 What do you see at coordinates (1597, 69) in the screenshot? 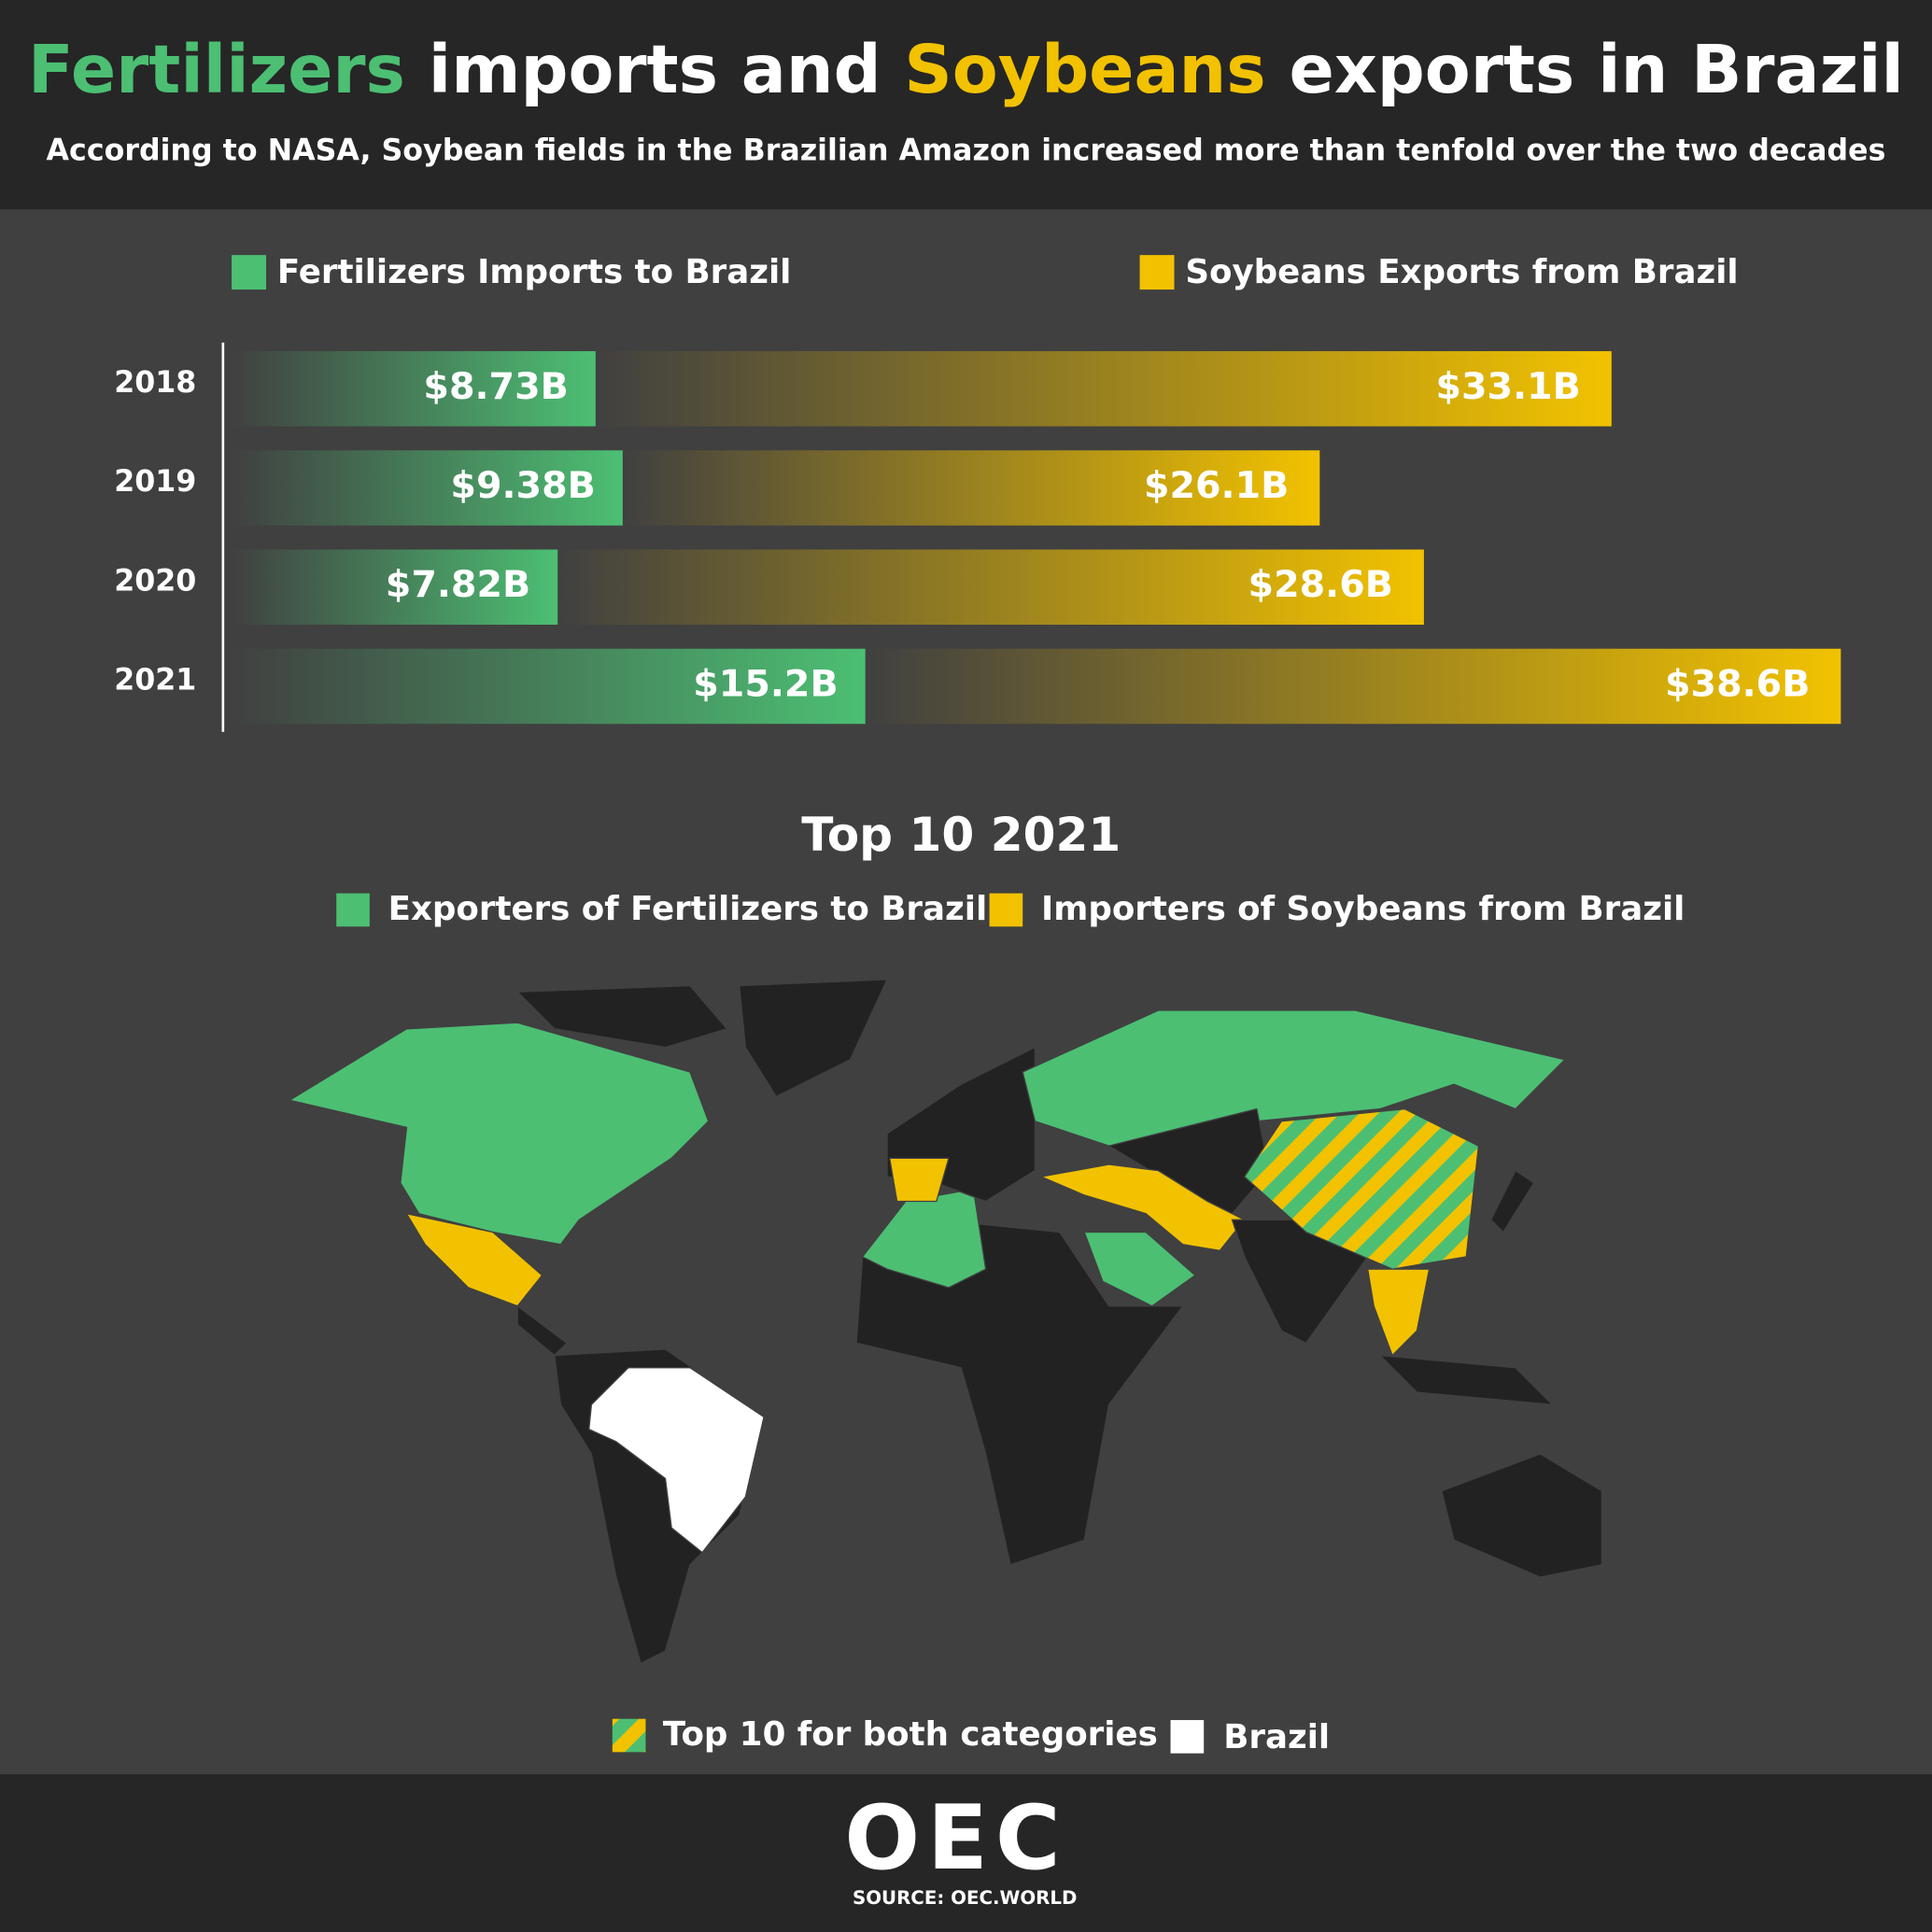
I see `title-part: exports in Brazil` at bounding box center [1597, 69].